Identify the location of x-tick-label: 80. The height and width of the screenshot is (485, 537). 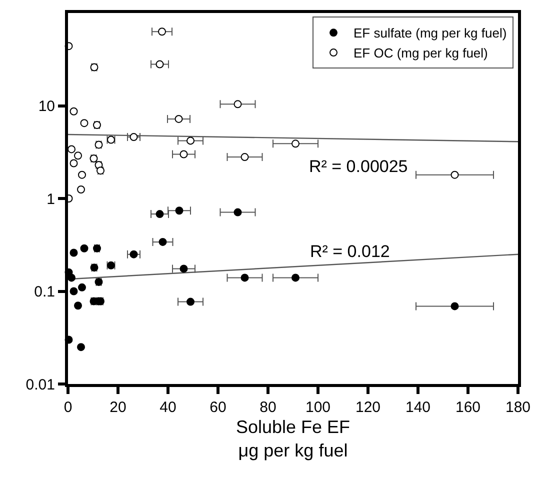
(268, 407).